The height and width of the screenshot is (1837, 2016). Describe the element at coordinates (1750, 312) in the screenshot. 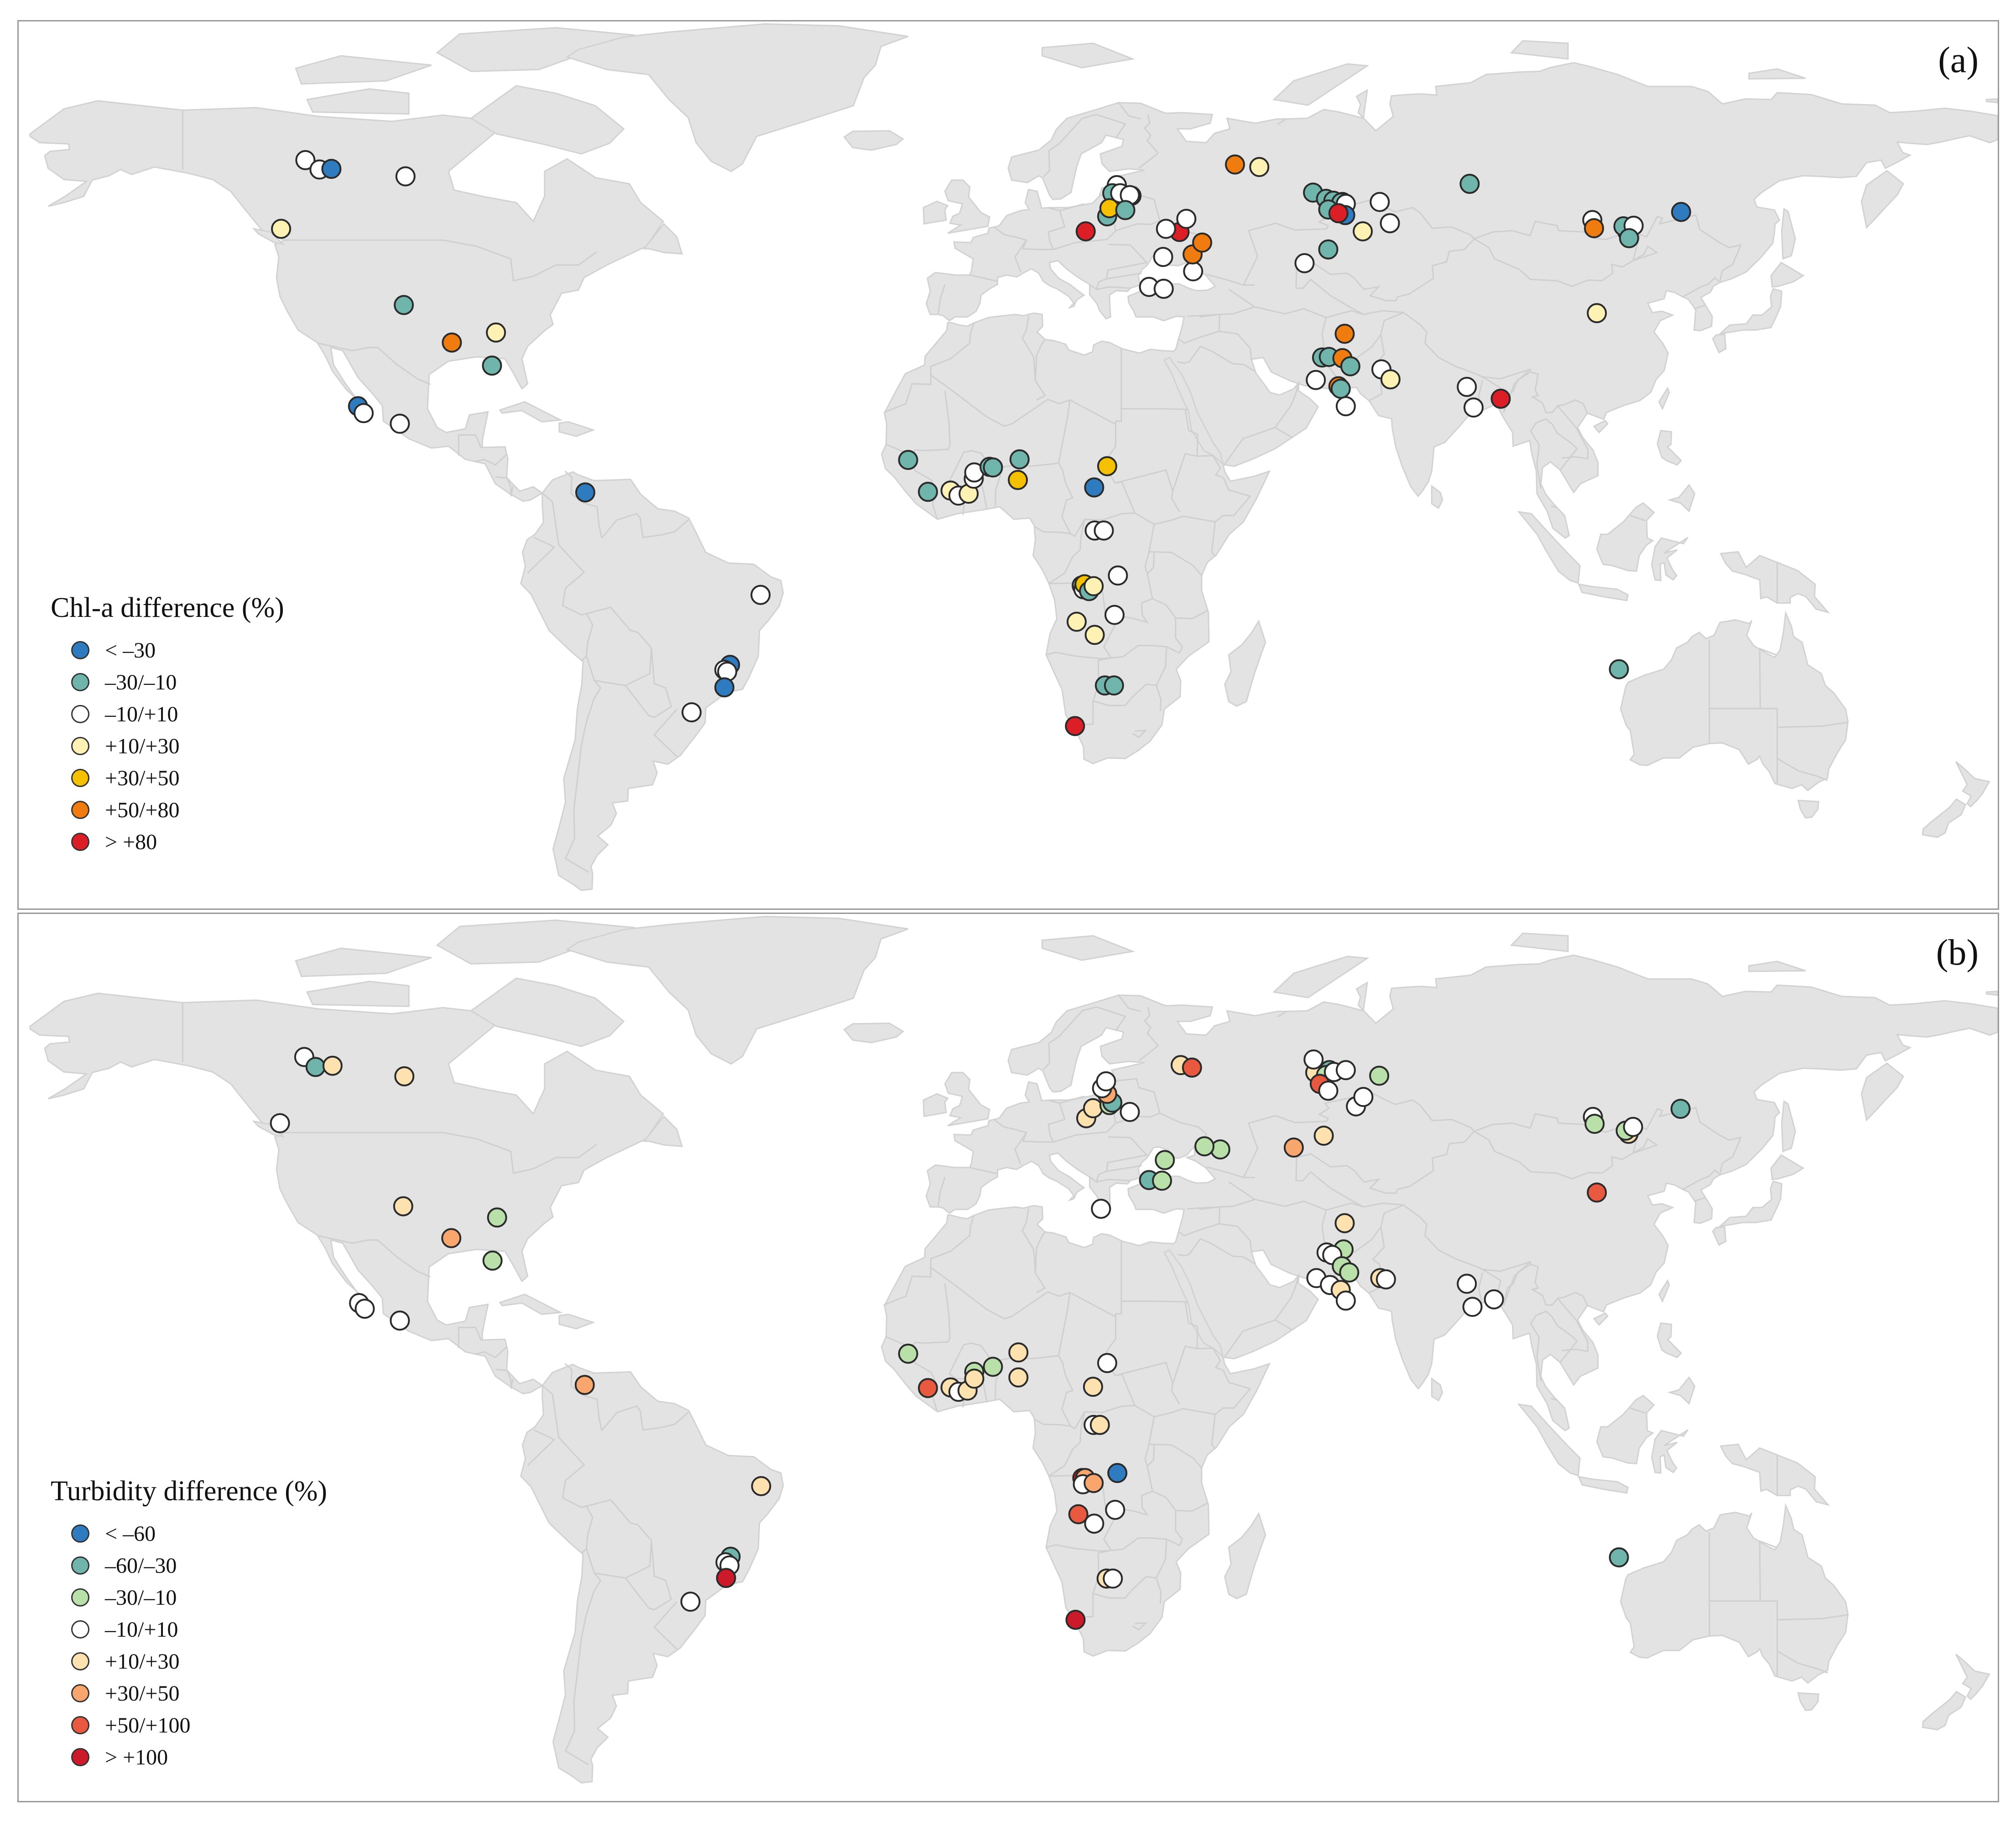

I see `honshu` at that location.